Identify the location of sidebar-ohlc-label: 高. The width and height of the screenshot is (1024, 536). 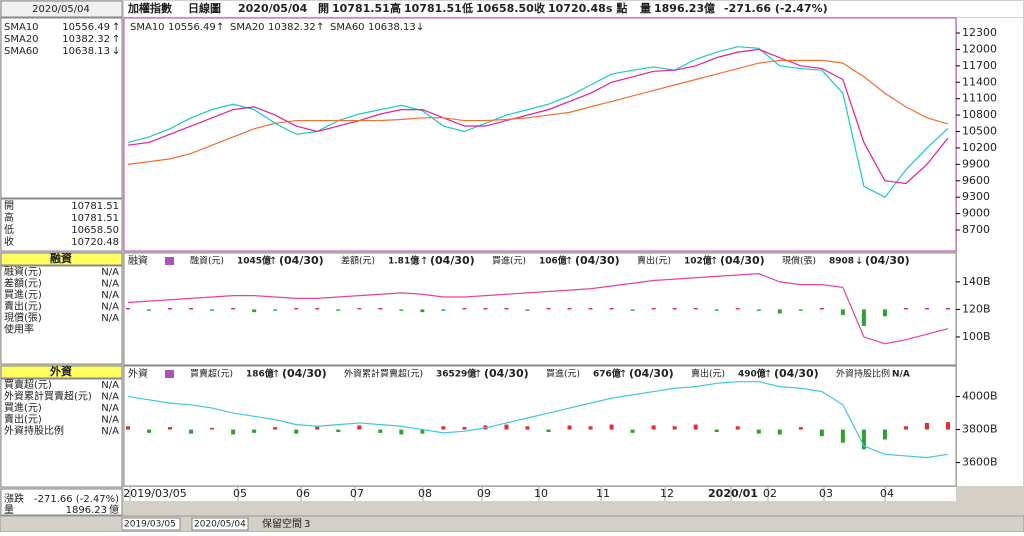
(9, 217).